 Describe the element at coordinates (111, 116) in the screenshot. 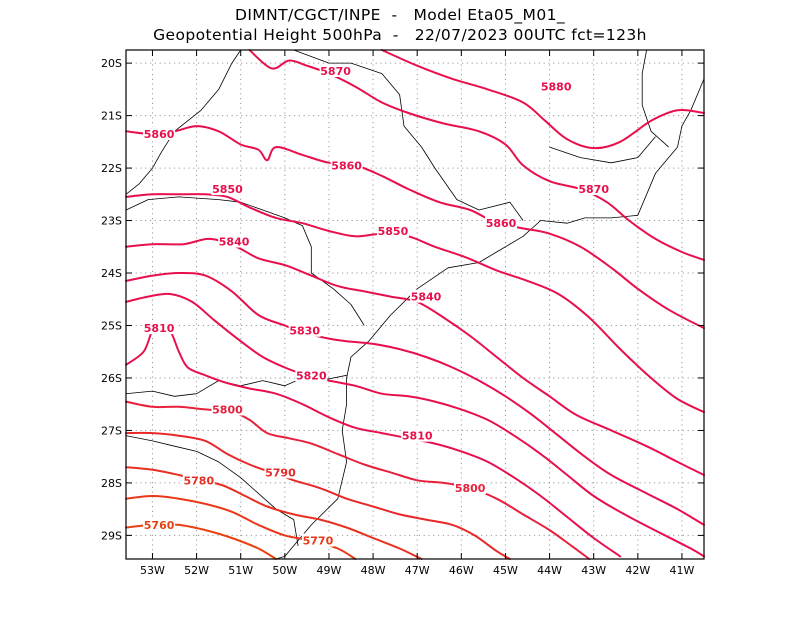

I see `lat-tick-label: 21S` at that location.